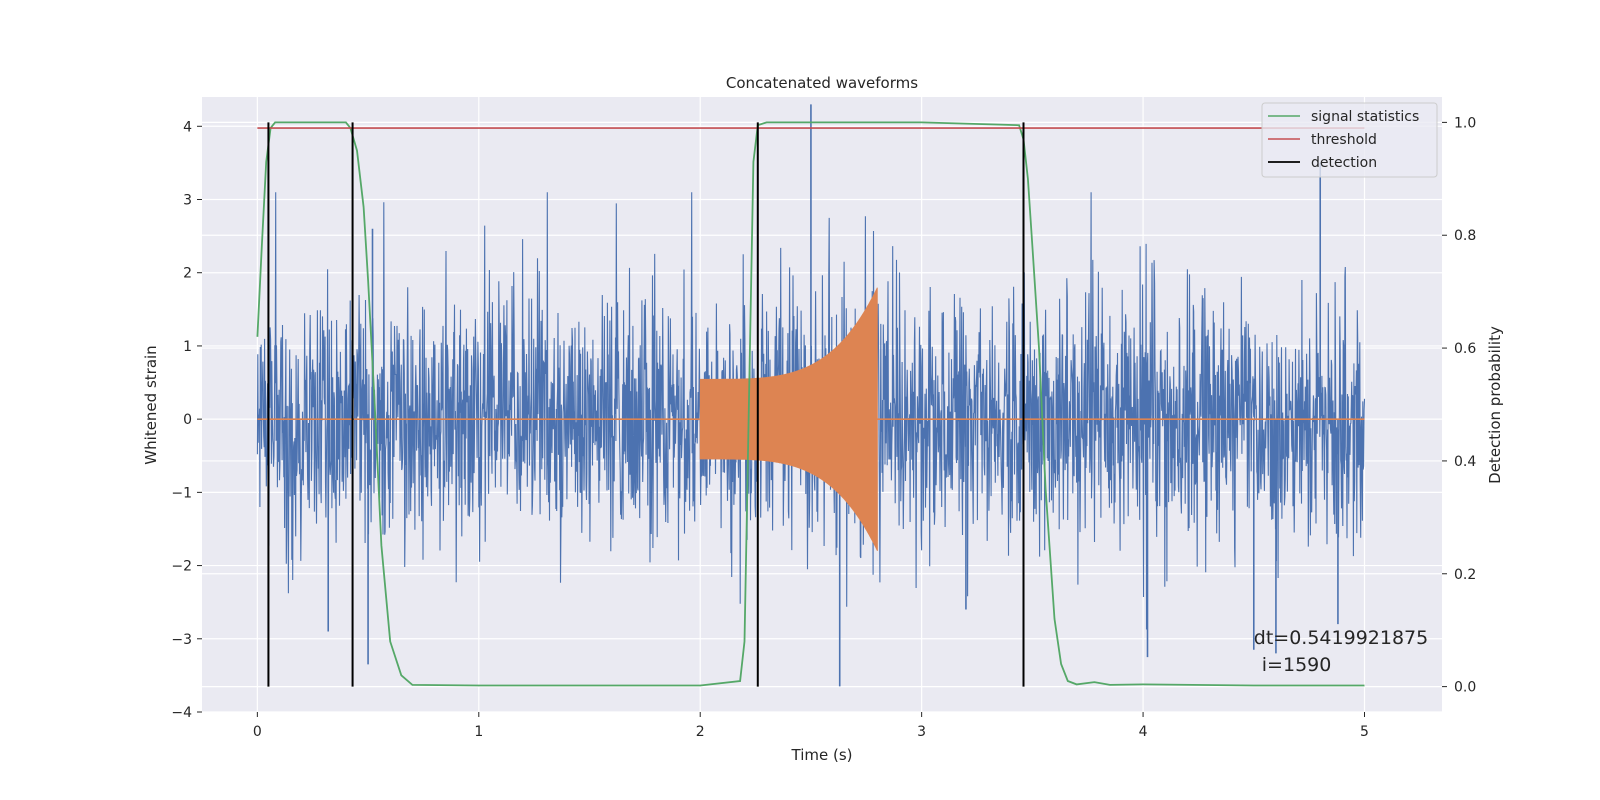 Image resolution: width=1600 pixels, height=800 pixels. What do you see at coordinates (181, 713) in the screenshot?
I see `y-tick-label: −4` at bounding box center [181, 713].